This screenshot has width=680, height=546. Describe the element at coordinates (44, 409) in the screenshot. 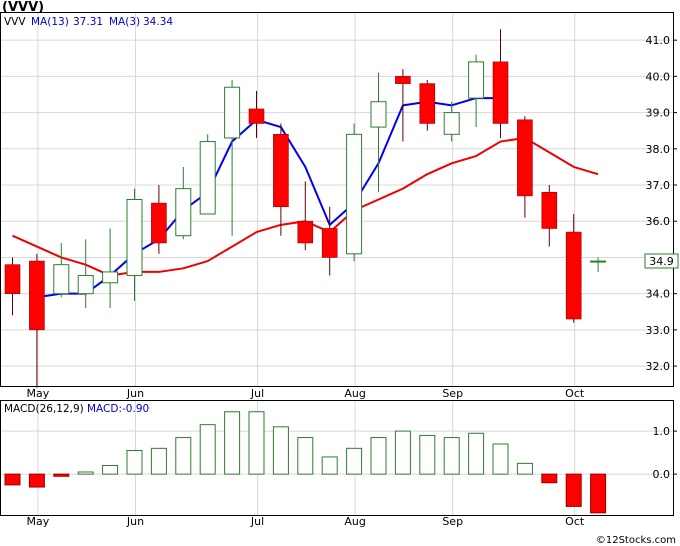

I see `macd-params-label: MACD(26,12,9)` at that location.